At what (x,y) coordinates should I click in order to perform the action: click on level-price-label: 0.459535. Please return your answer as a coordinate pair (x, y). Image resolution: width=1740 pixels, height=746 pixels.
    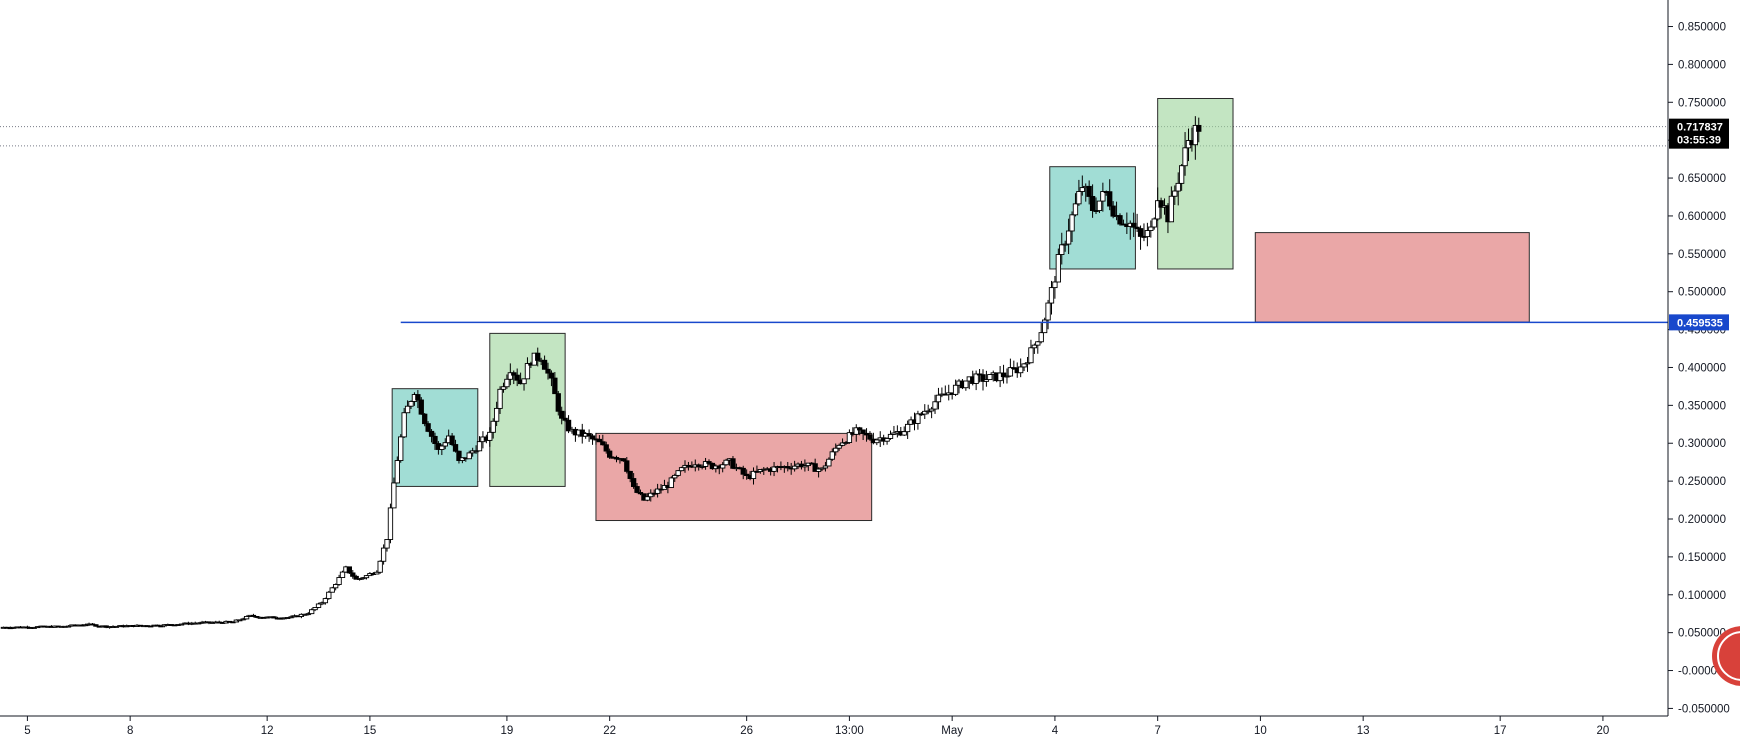
    Looking at the image, I should click on (1700, 323).